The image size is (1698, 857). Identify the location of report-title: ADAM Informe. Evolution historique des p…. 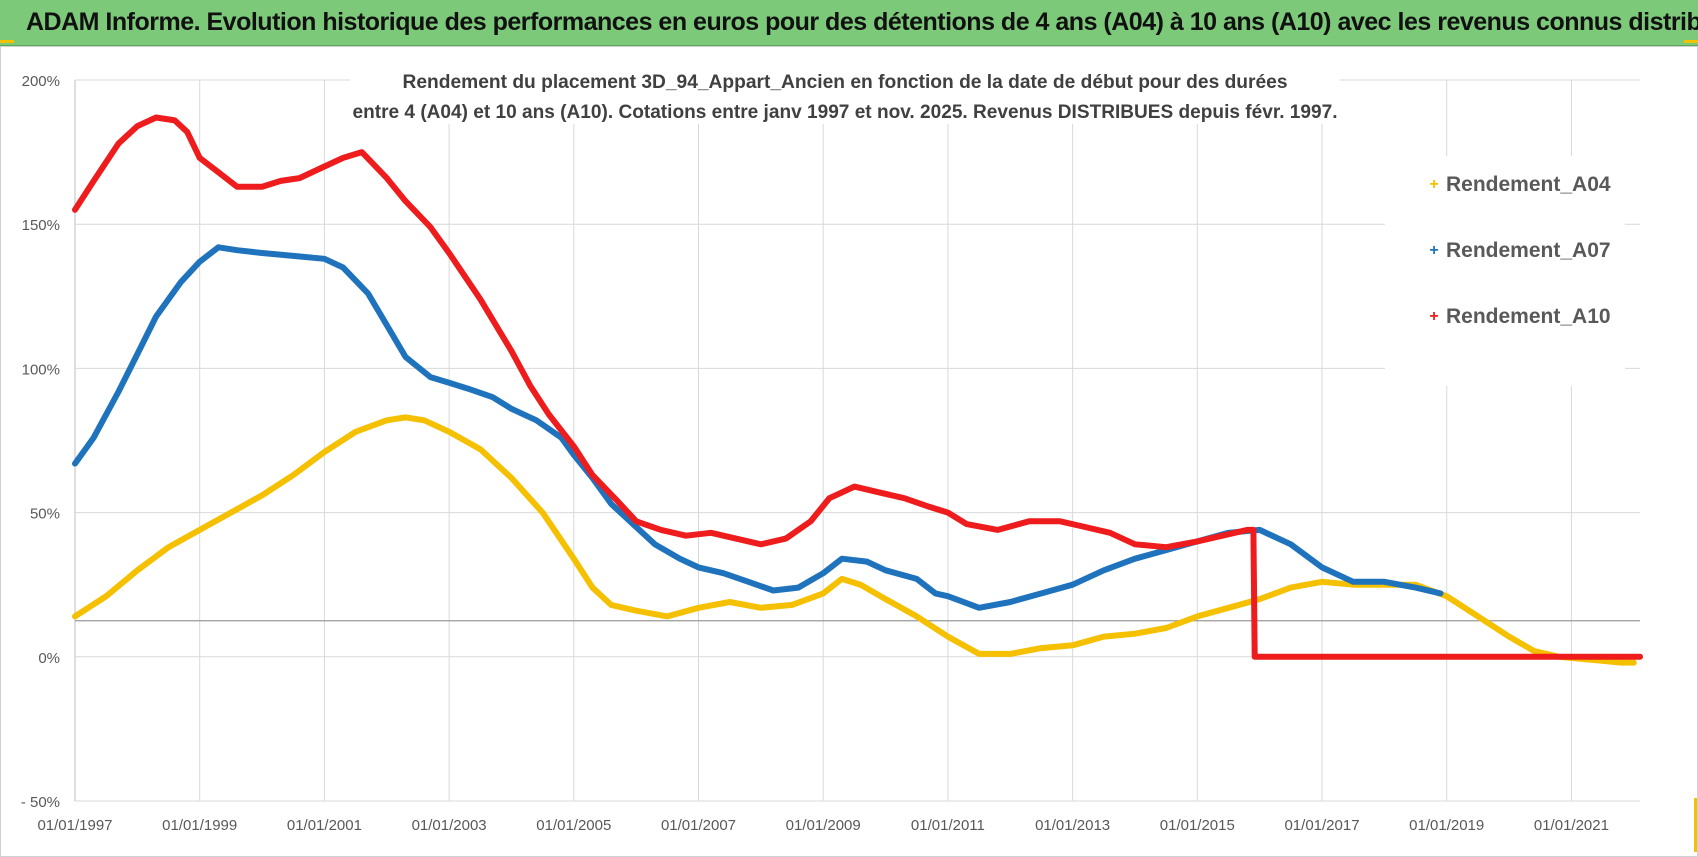
(862, 22).